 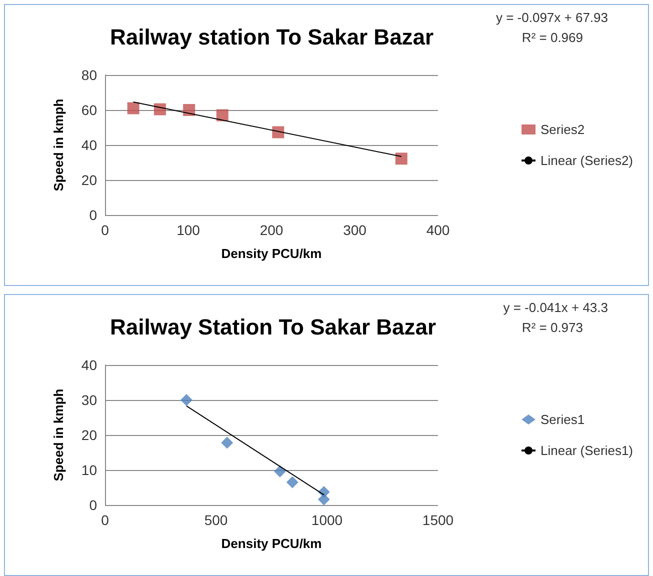 What do you see at coordinates (272, 37) in the screenshot?
I see `chart-title: Railway station To Sakar Bazar` at bounding box center [272, 37].